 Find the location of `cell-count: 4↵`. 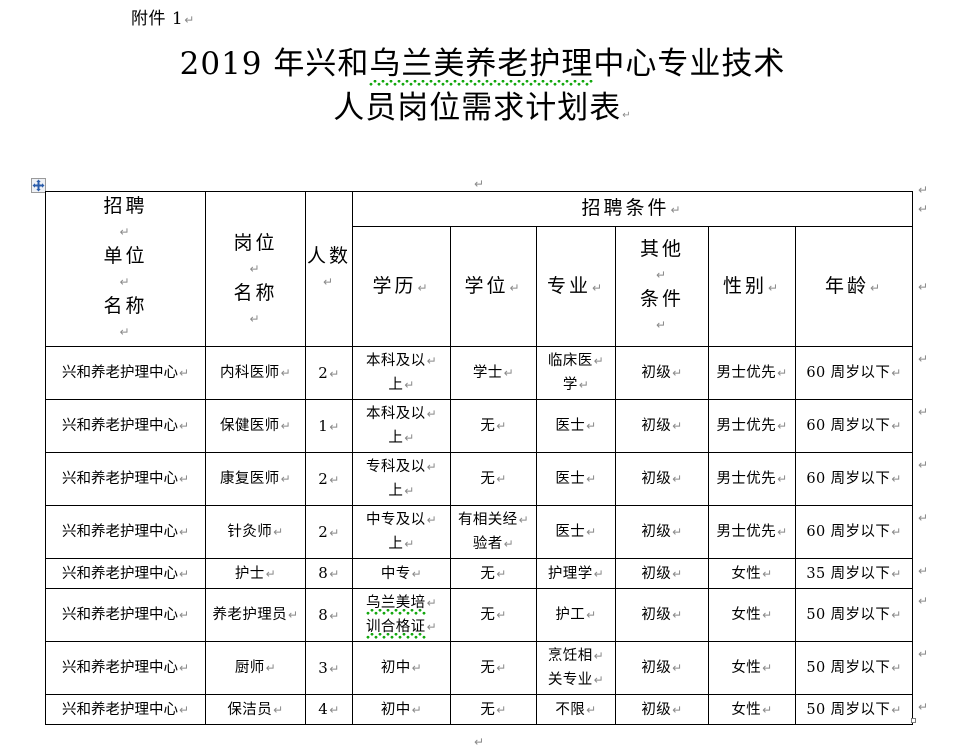

cell-count: 4↵ is located at coordinates (329, 709).